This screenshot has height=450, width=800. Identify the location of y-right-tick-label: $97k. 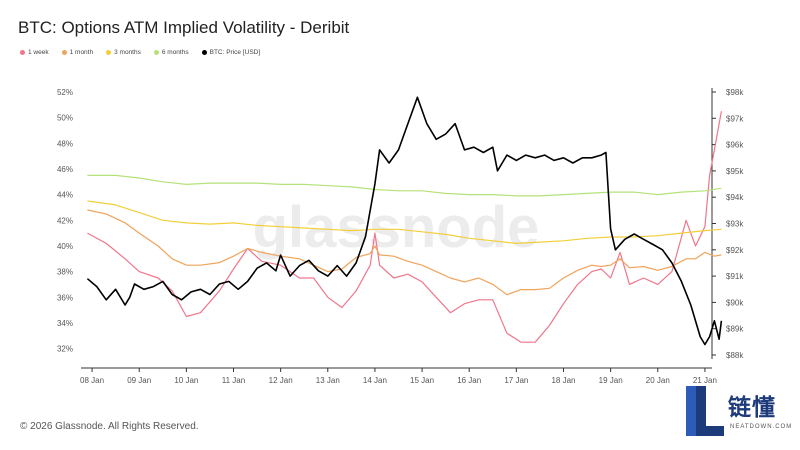
(735, 118).